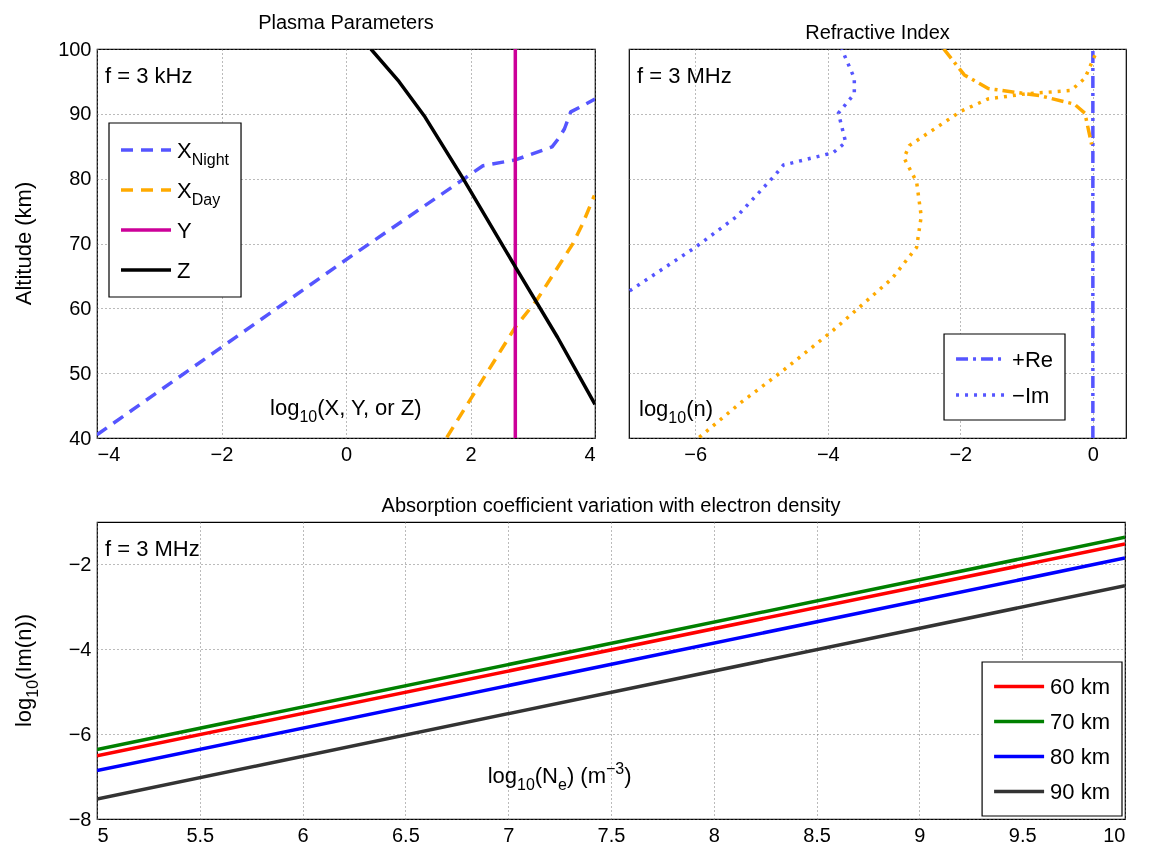  I want to click on x-tick-label: 8, so click(714, 834).